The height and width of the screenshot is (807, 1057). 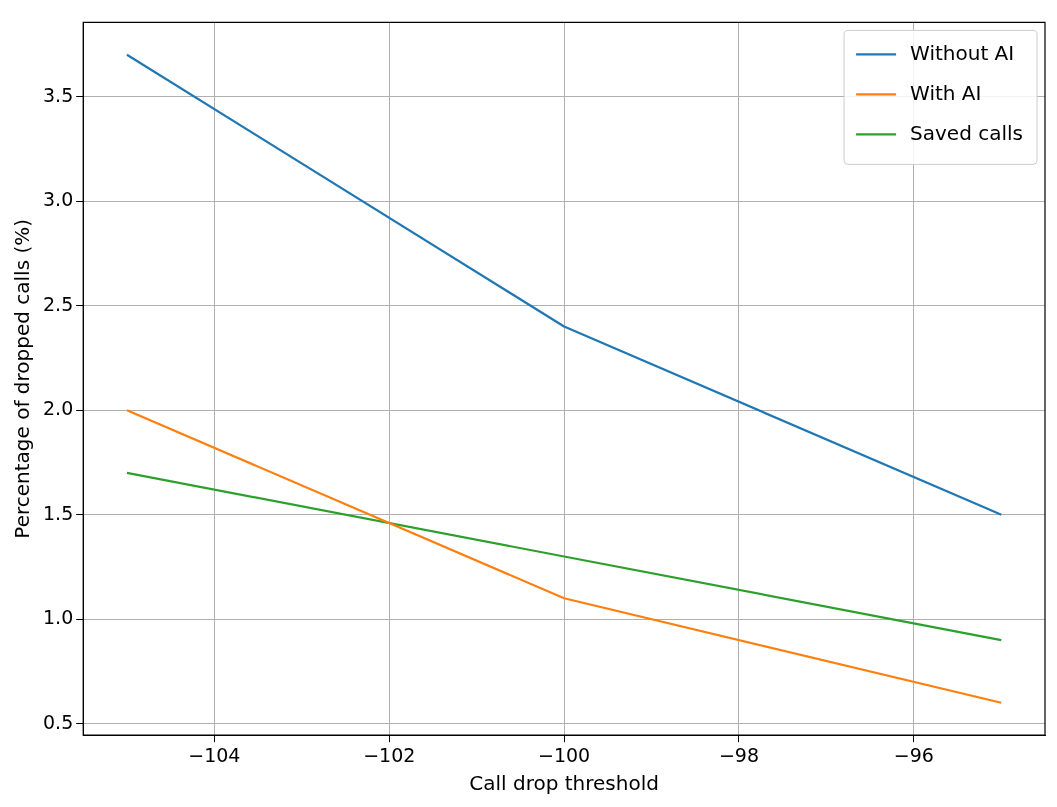 What do you see at coordinates (564, 754) in the screenshot?
I see `x-tick-label: −100` at bounding box center [564, 754].